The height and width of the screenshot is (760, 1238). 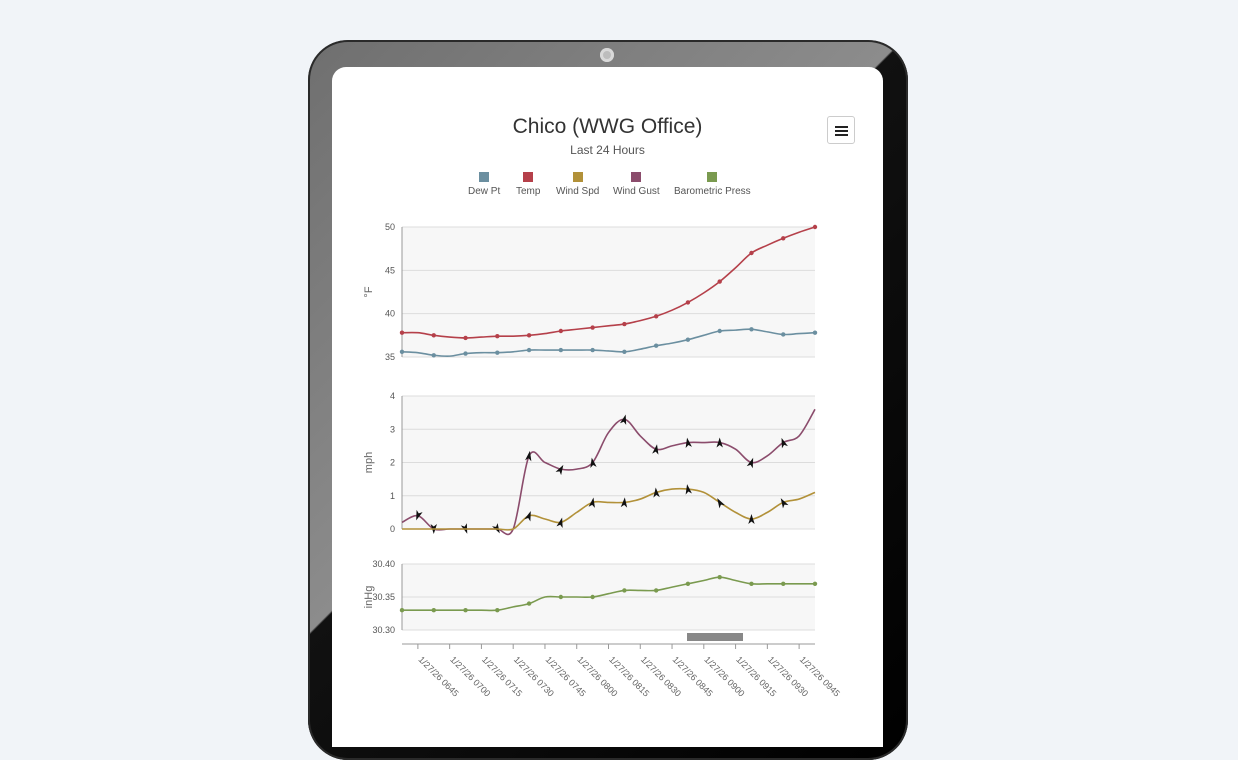 What do you see at coordinates (369, 291) in the screenshot?
I see `y-axis-title: °F` at bounding box center [369, 291].